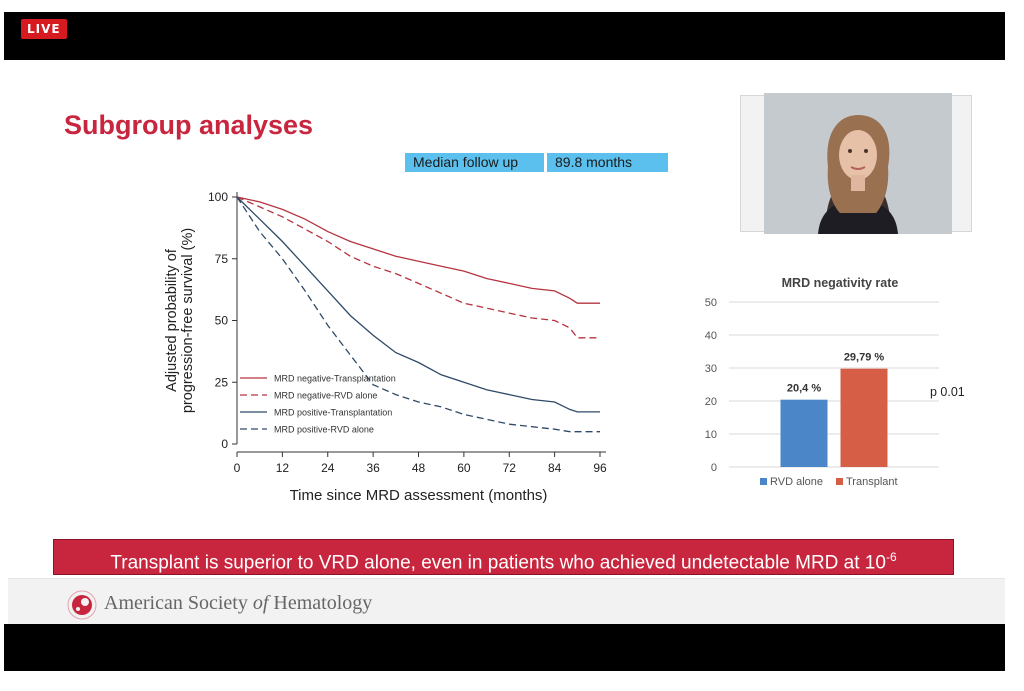  Describe the element at coordinates (335, 379) in the screenshot. I see `km-legend-label: MRD negative-Transplantation` at that location.